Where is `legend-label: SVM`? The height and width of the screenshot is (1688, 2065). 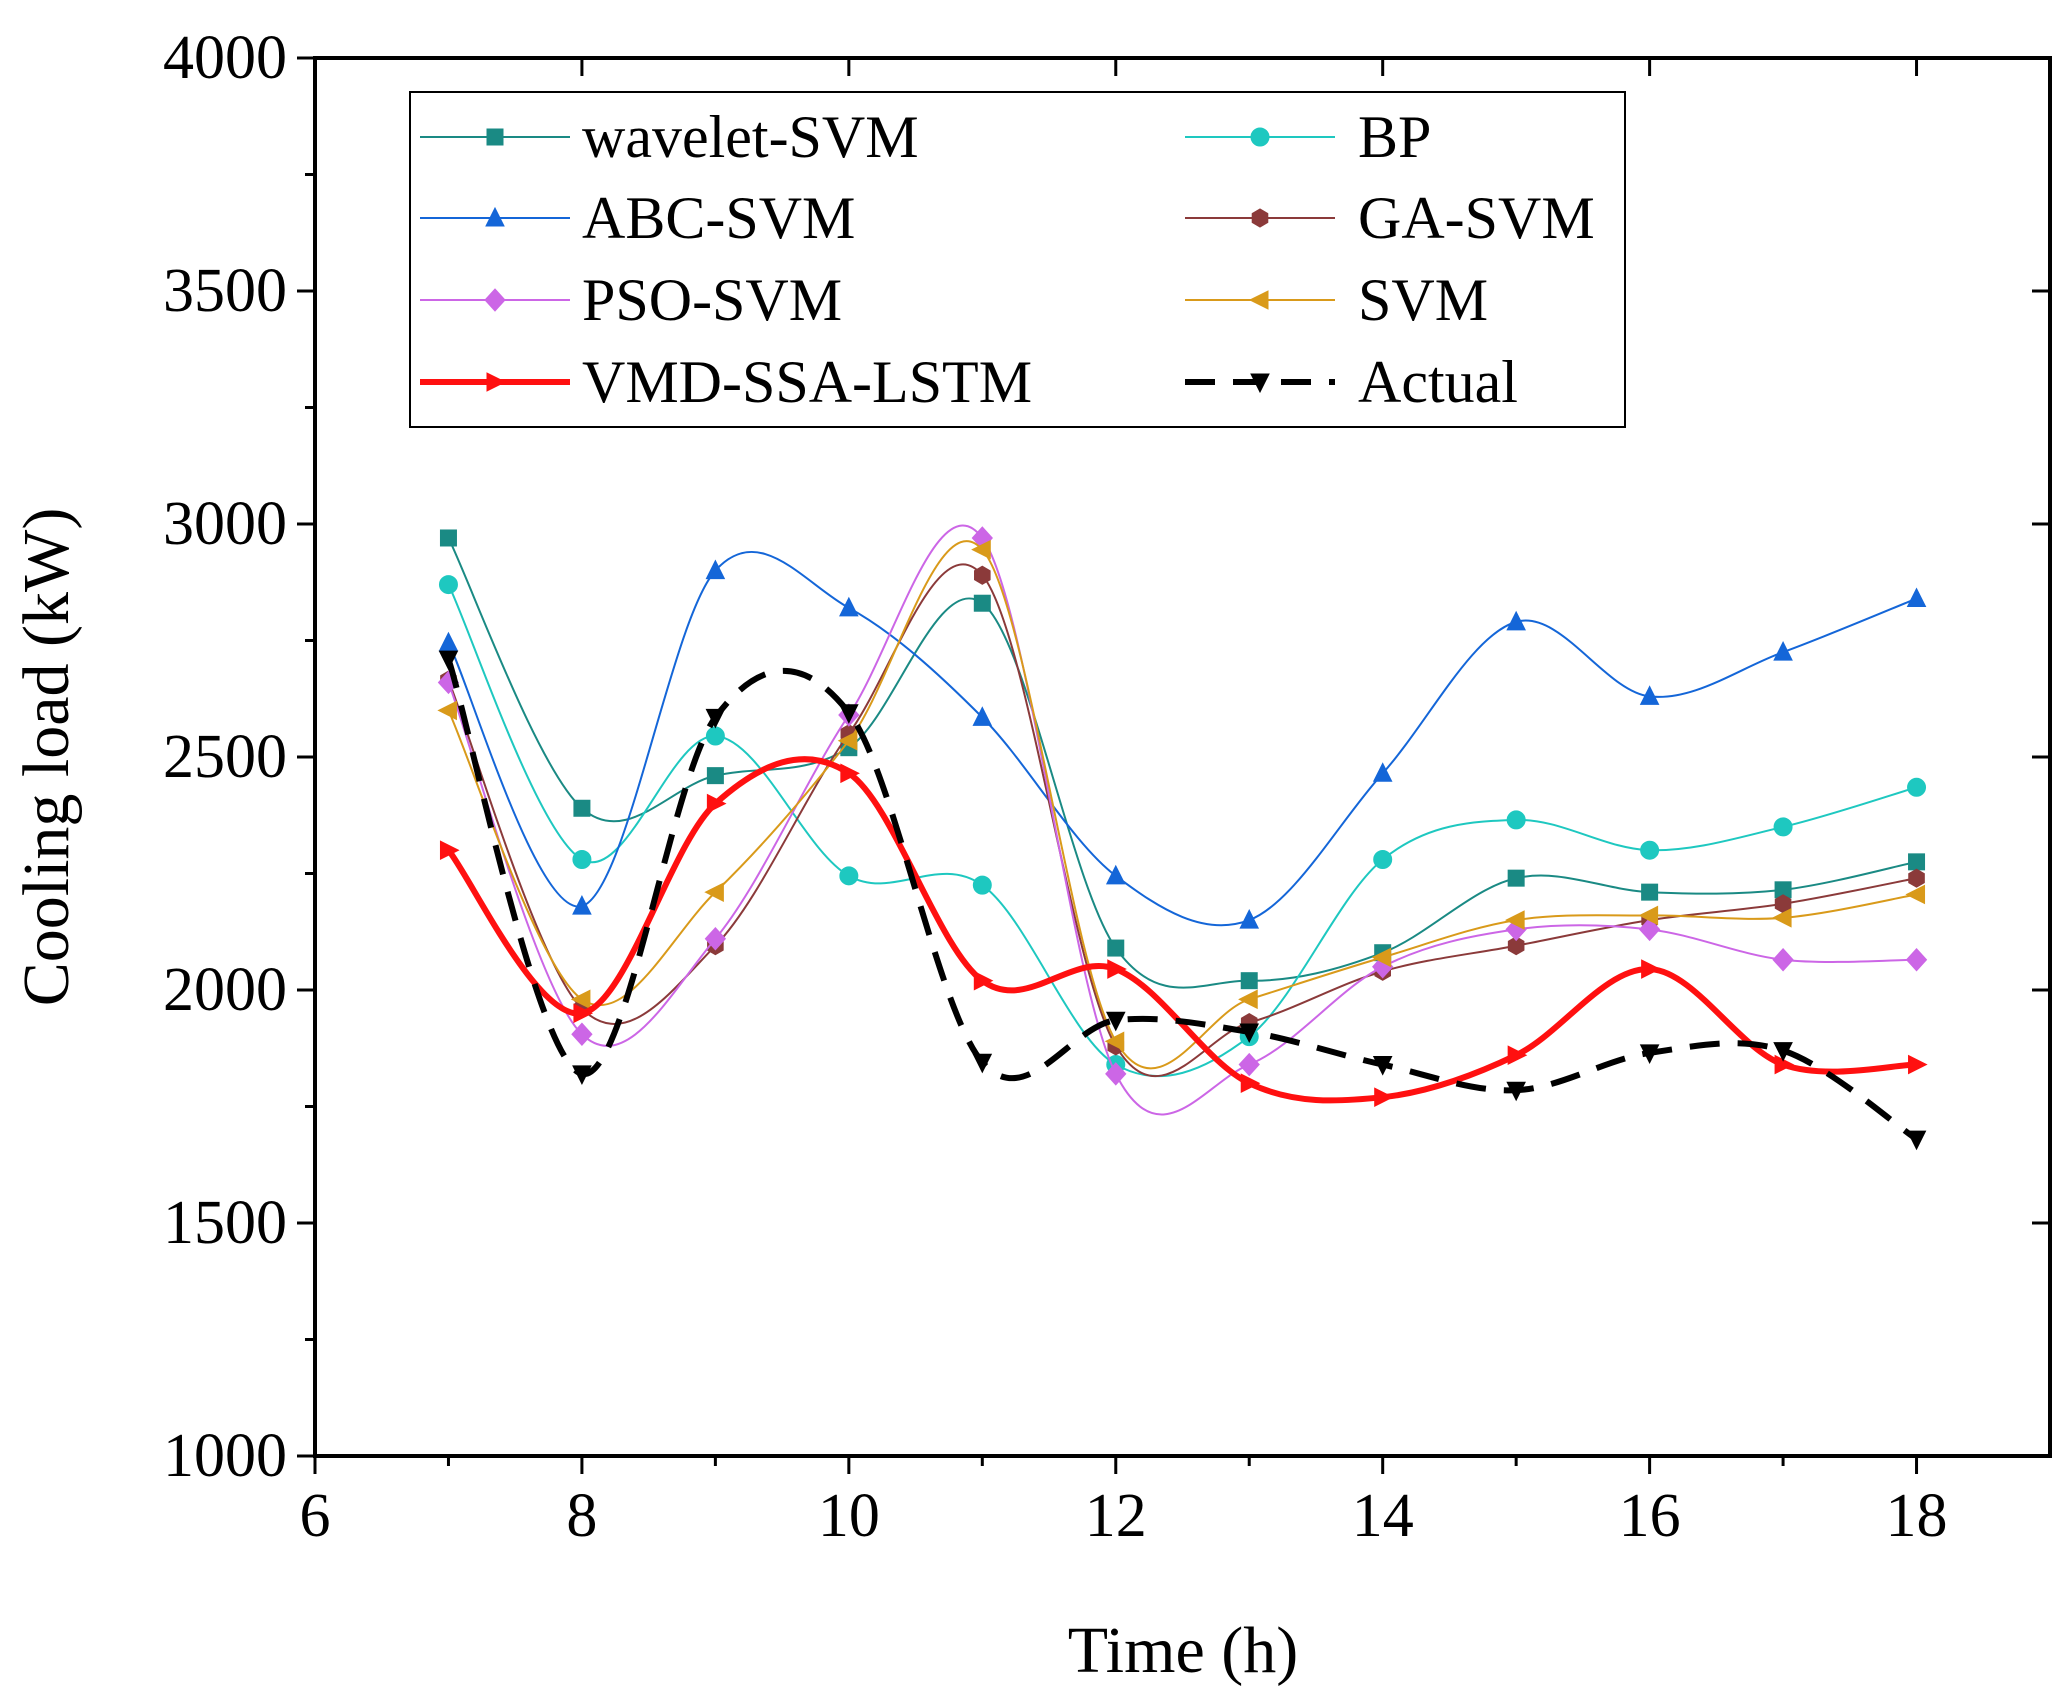
legend-label: SVM is located at coordinates (1423, 300).